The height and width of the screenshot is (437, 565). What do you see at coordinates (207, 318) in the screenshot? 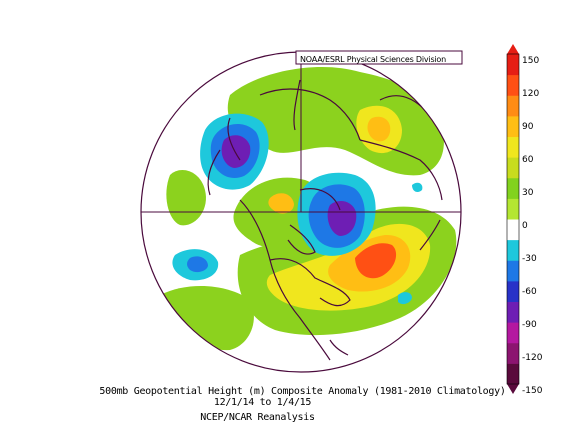
I see `anomaly-positive-lower` at bounding box center [207, 318].